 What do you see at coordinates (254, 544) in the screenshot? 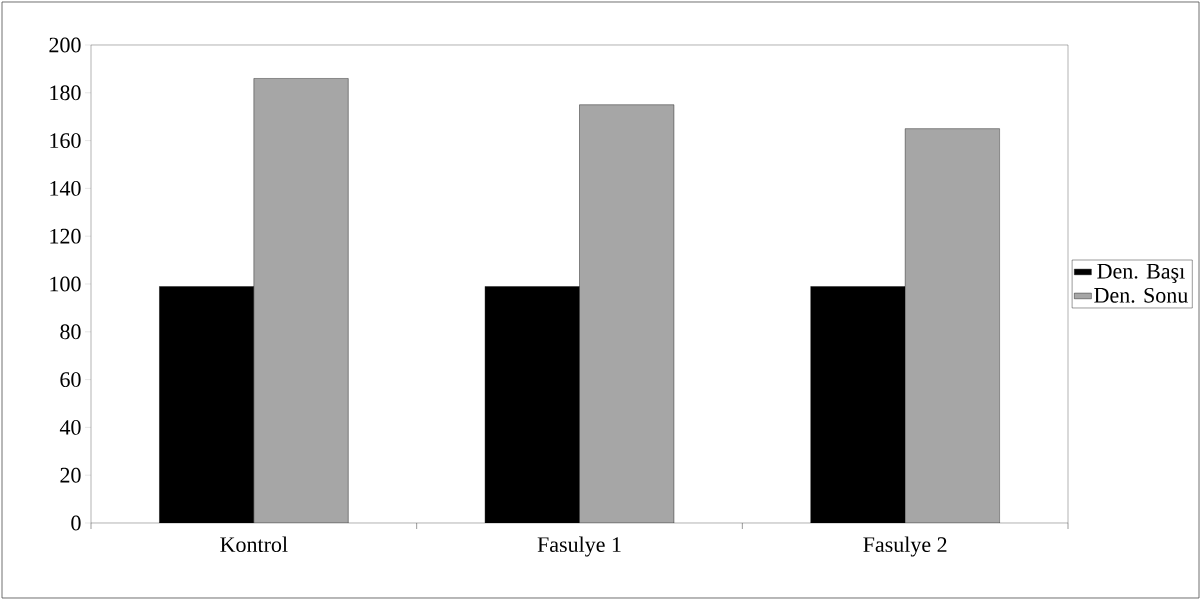
I see `x-tick-label: Kontrol` at bounding box center [254, 544].